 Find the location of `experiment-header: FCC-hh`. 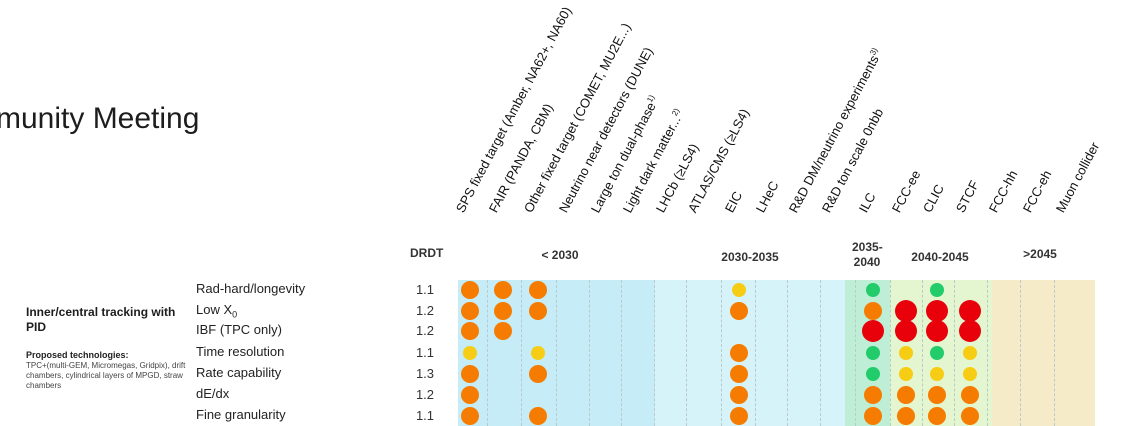

experiment-header: FCC-hh is located at coordinates (1003, 191).